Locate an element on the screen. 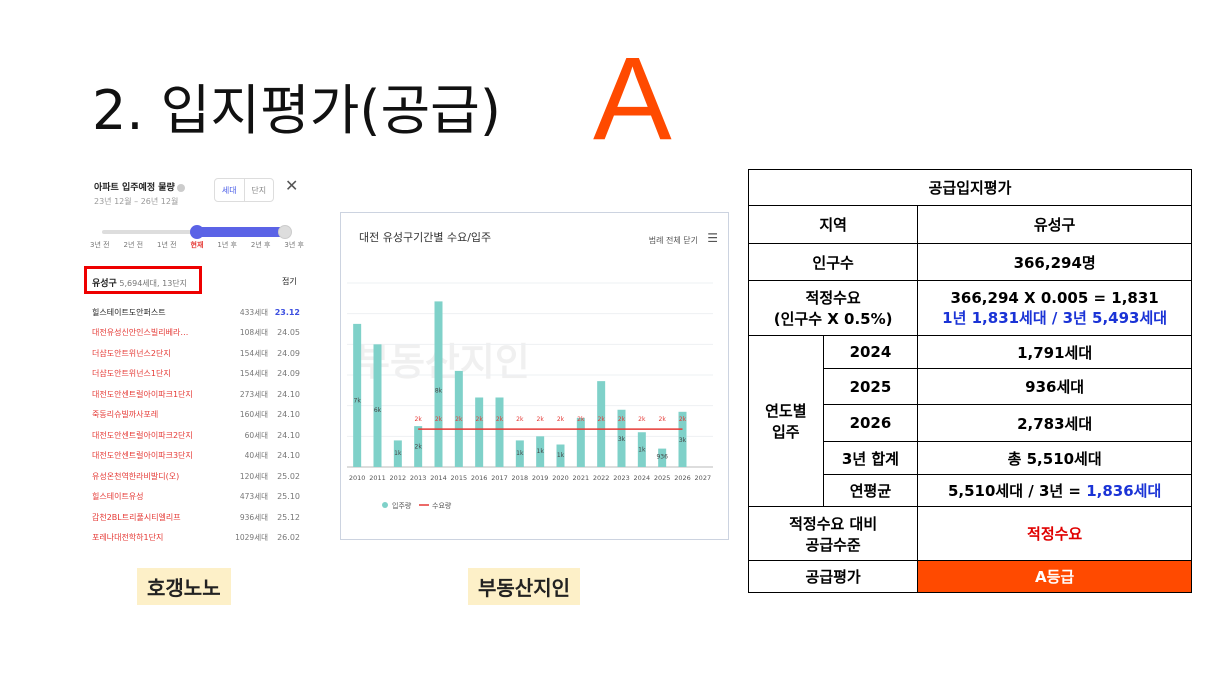 This screenshot has width=1216, height=684. x-tick-label: 2016 is located at coordinates (479, 478).